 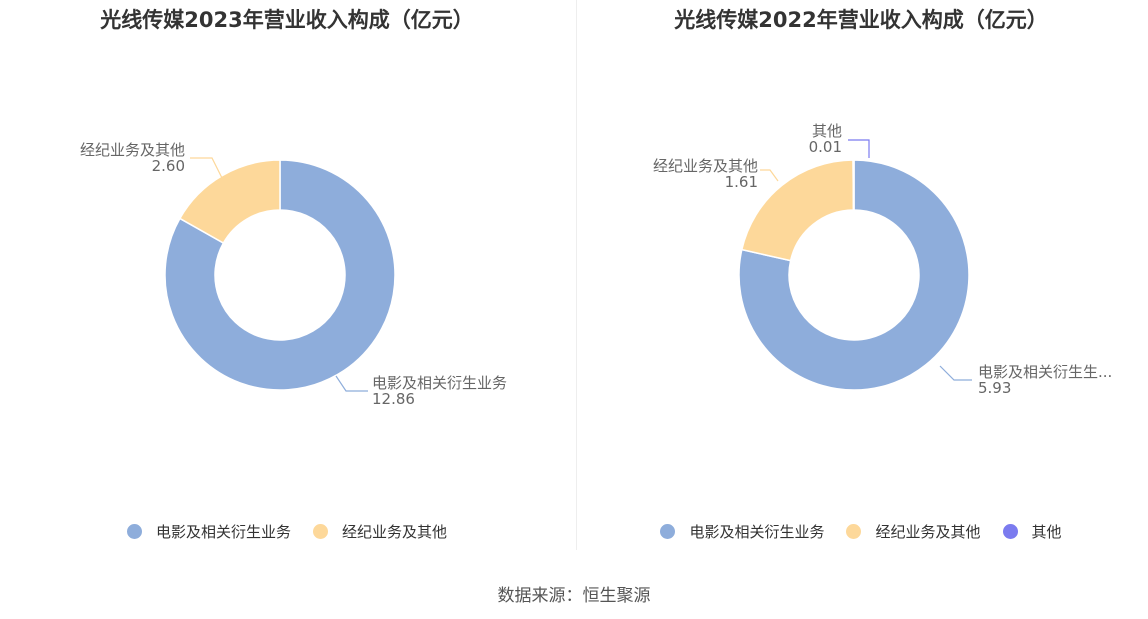 What do you see at coordinates (287, 20) in the screenshot?
I see `chart-title: 光线传媒2023年营业收入构成（亿元）` at bounding box center [287, 20].